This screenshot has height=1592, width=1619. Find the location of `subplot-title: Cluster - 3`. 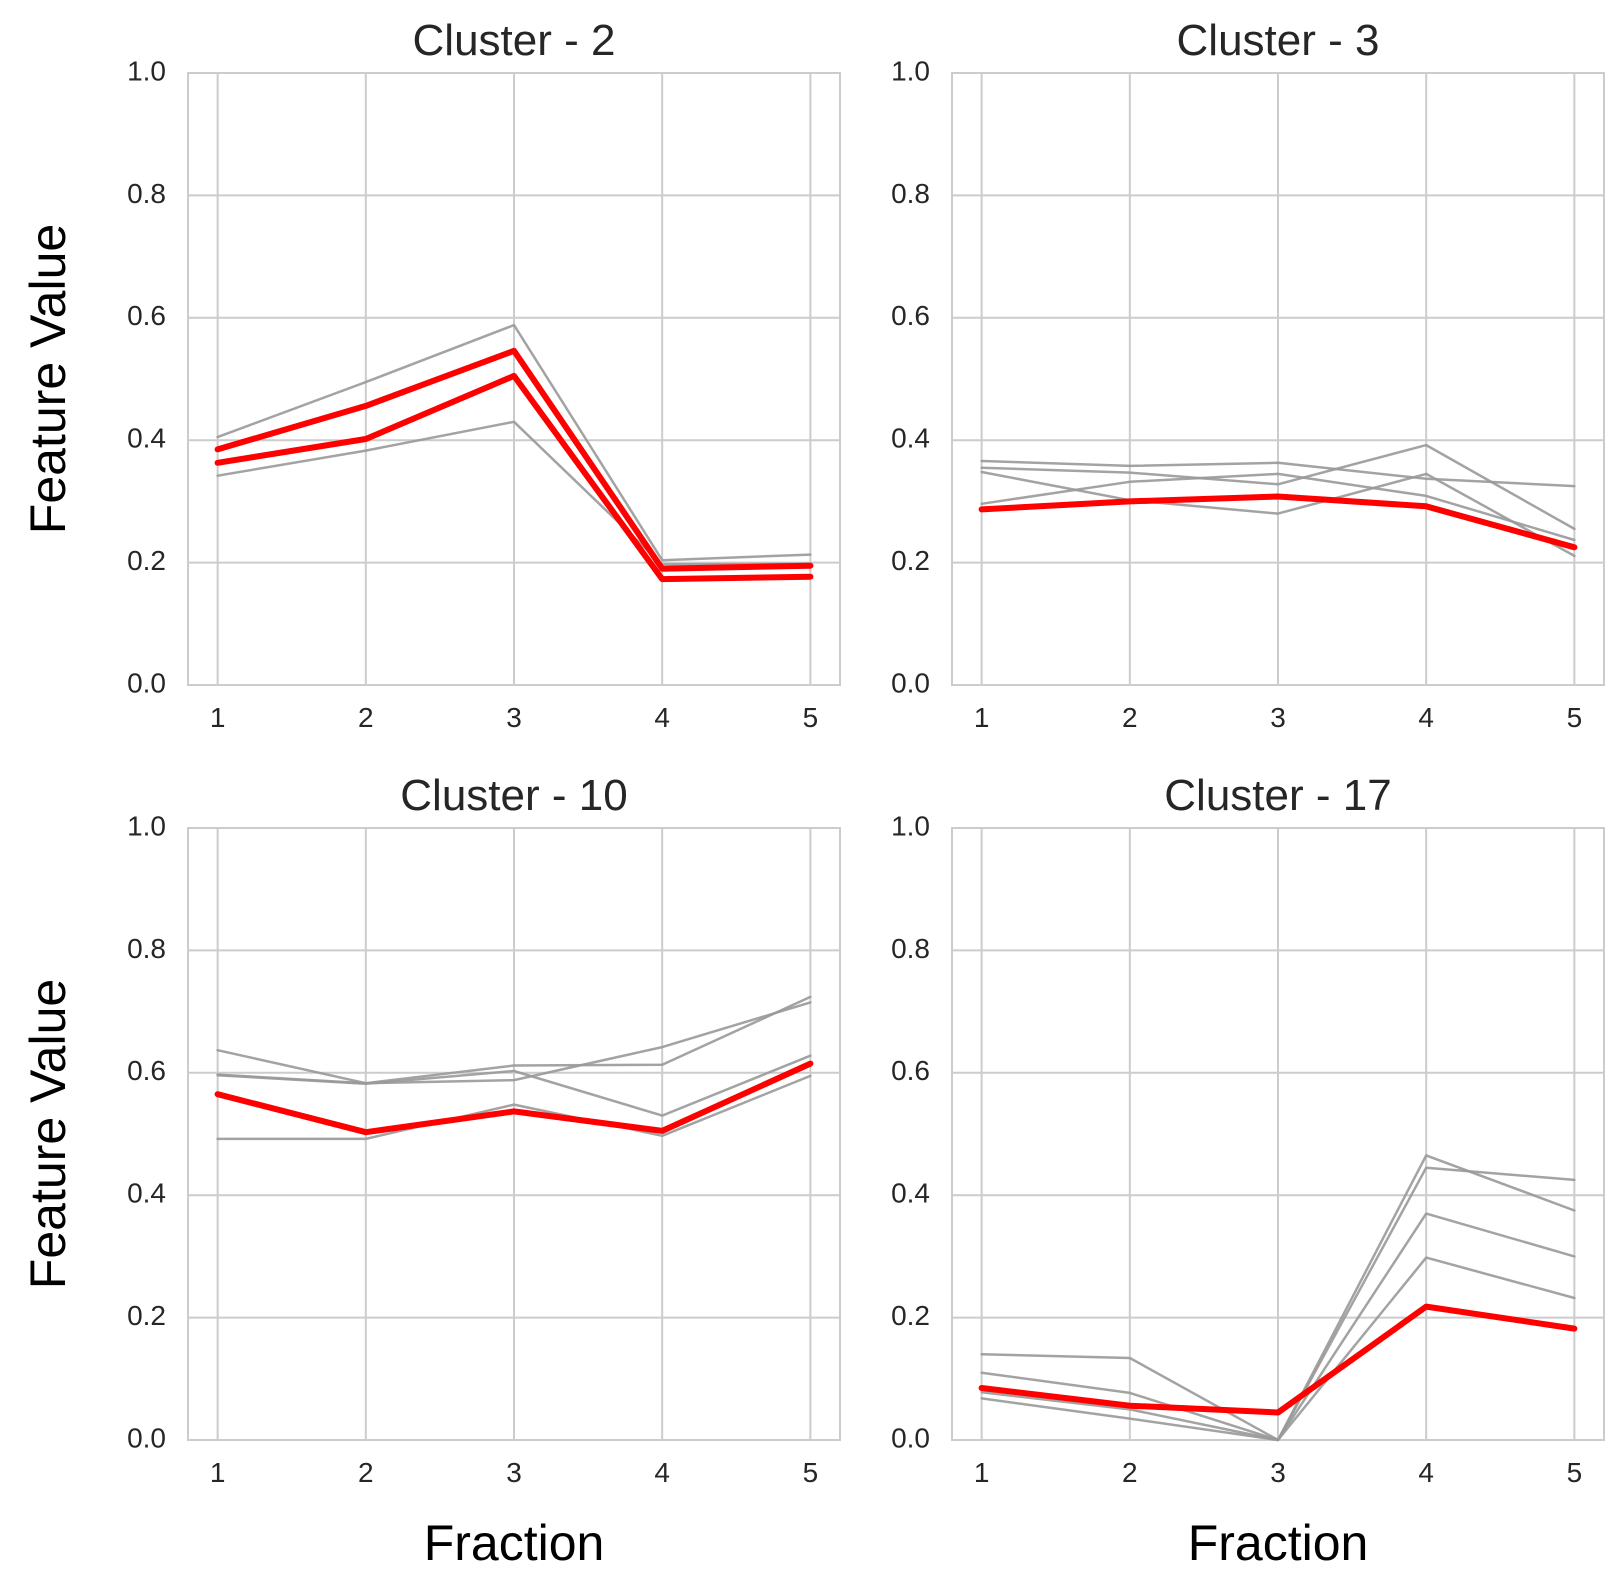

subplot-title: Cluster - 3 is located at coordinates (1278, 40).